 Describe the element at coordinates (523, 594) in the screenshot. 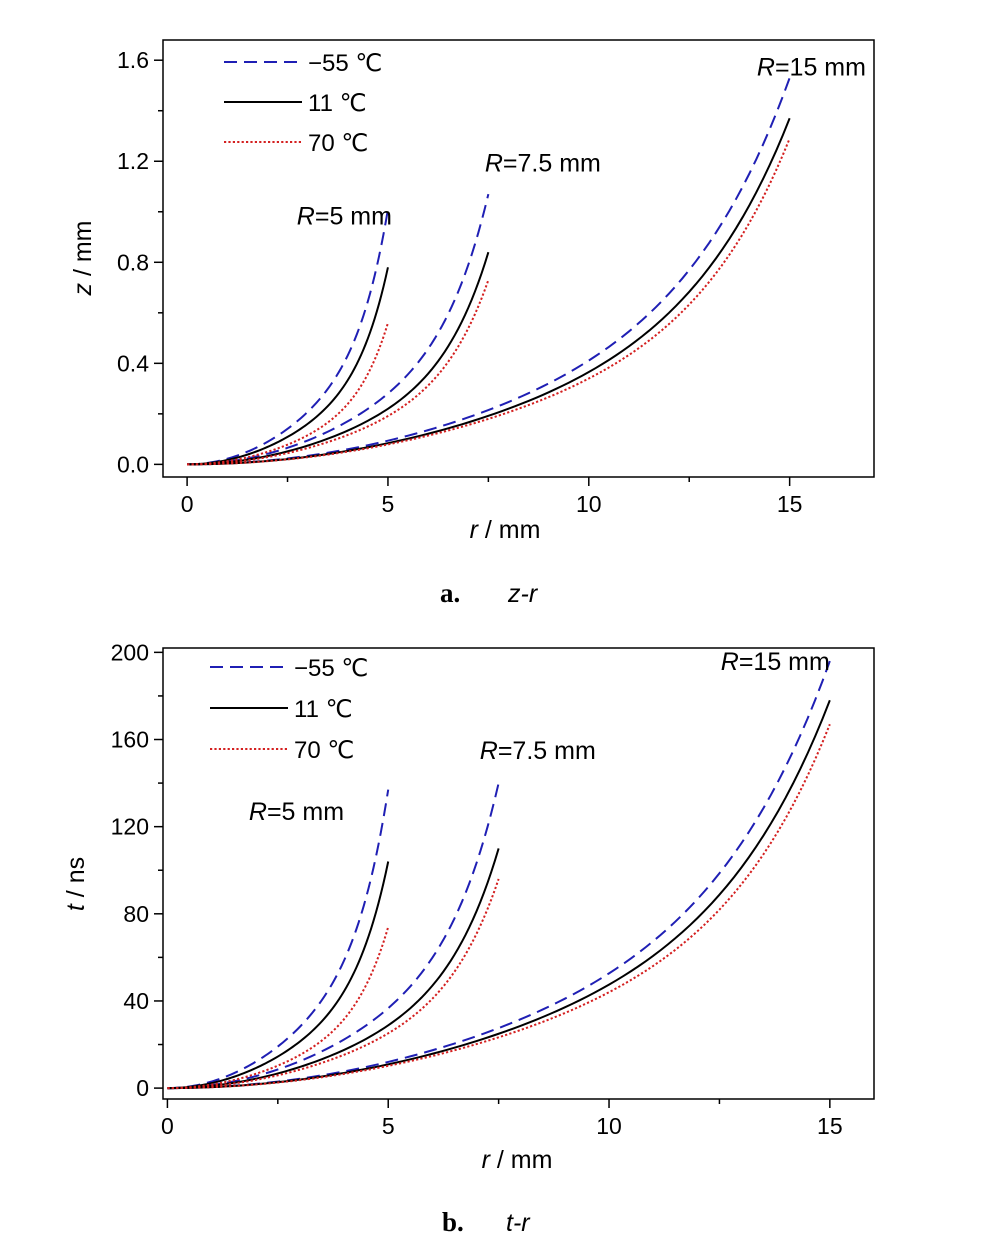

I see `caption-text: z-r` at that location.